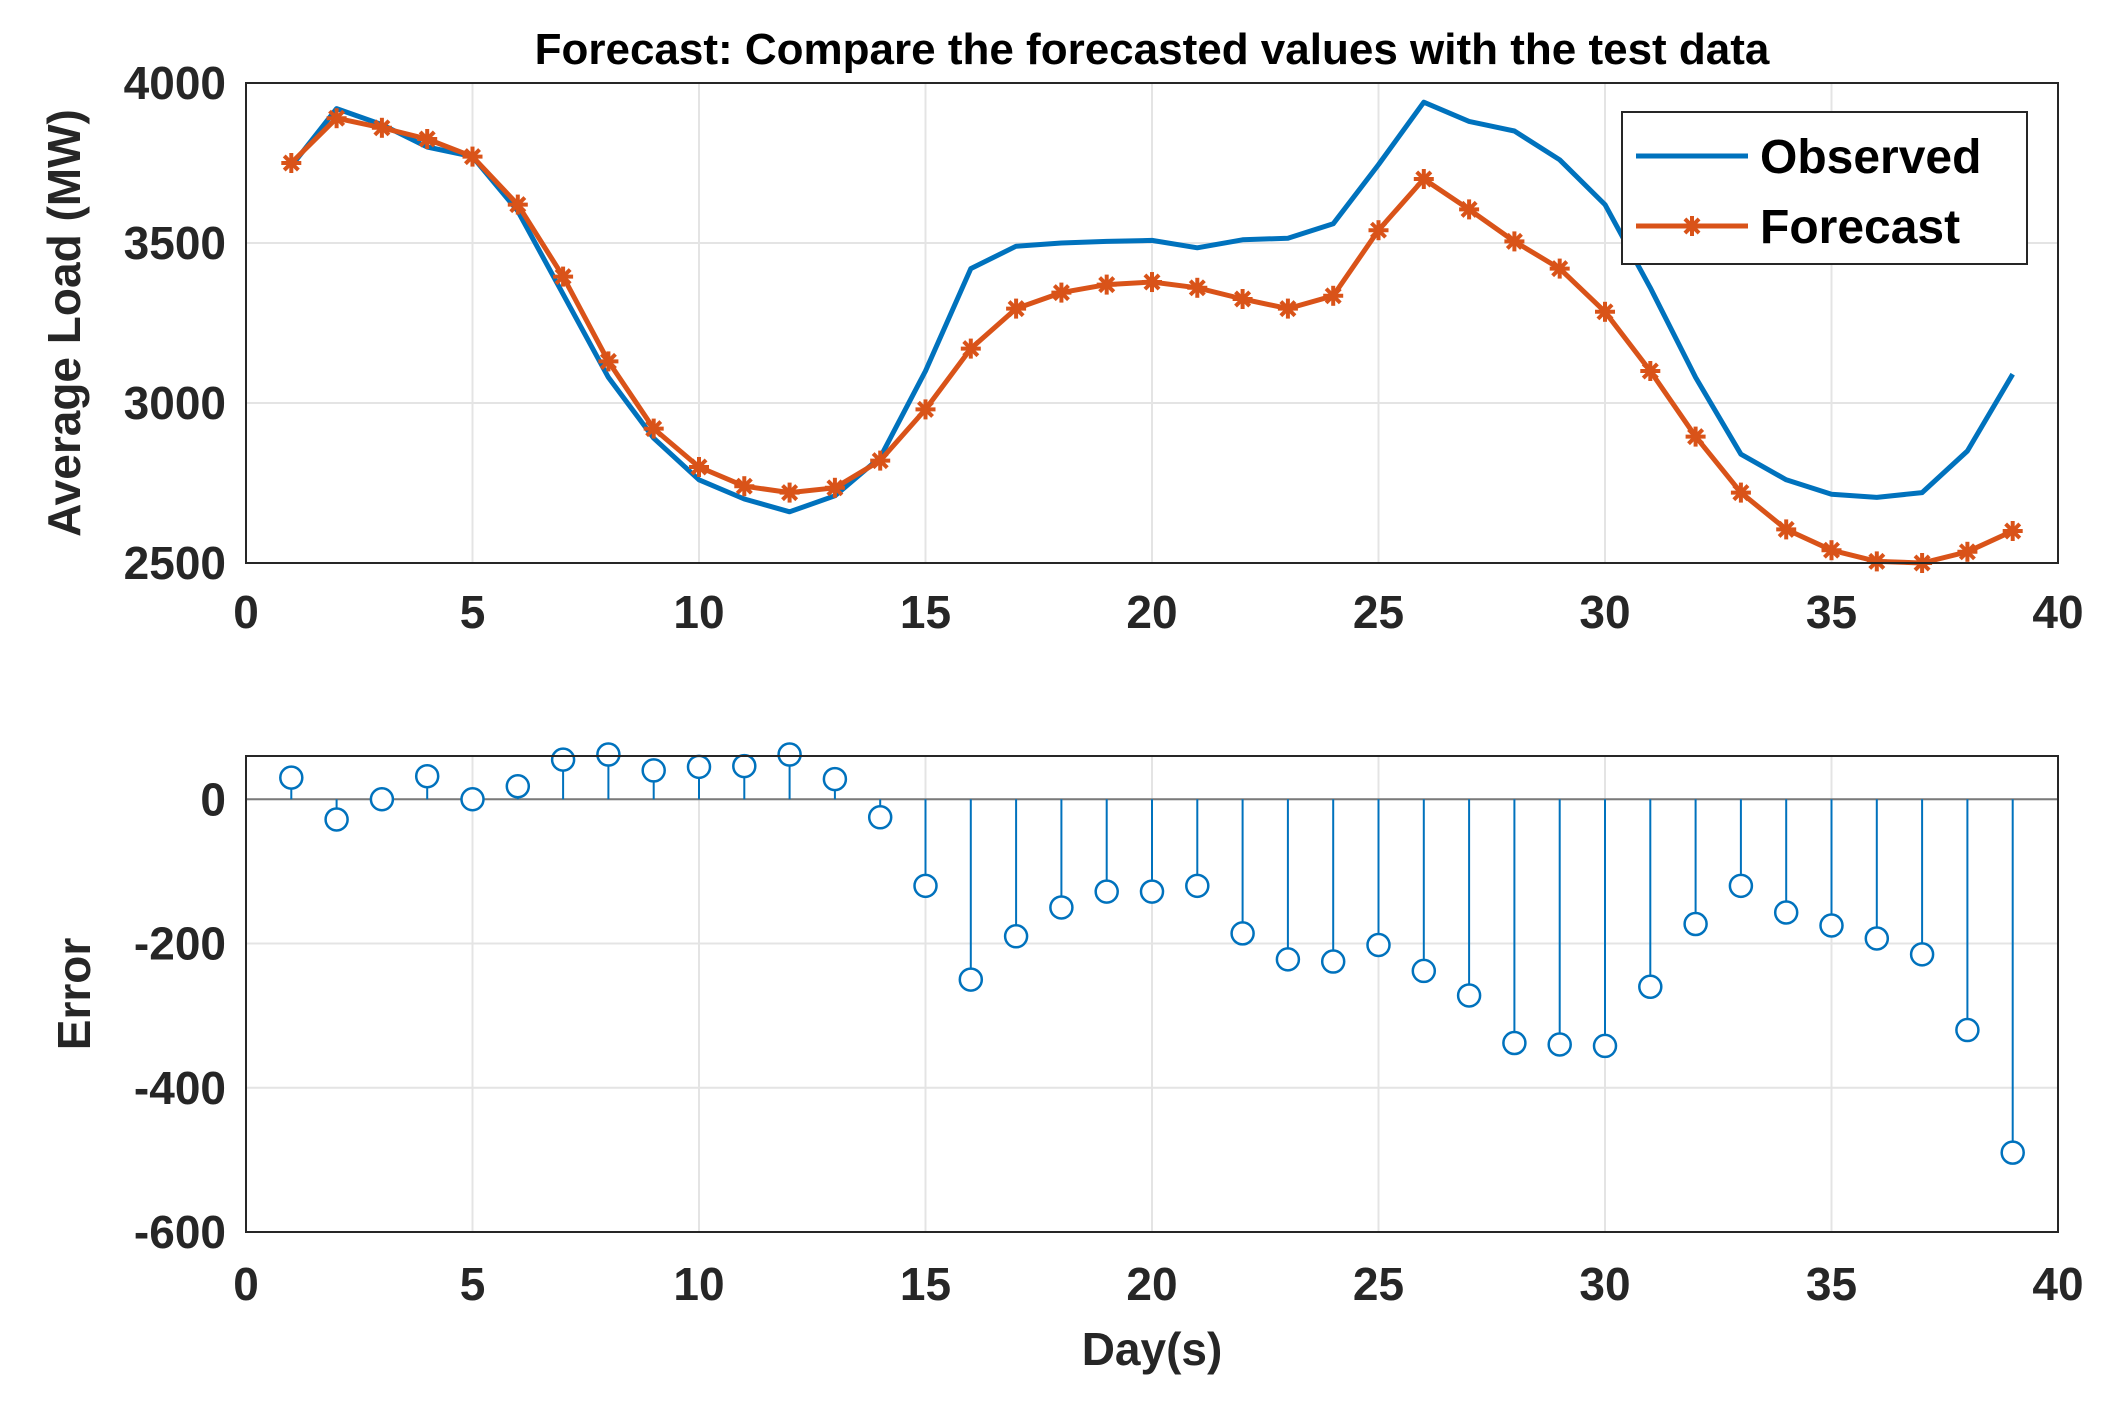 This screenshot has height=1402, width=2117. I want to click on bottom-y-tick-label: 0, so click(213, 799).